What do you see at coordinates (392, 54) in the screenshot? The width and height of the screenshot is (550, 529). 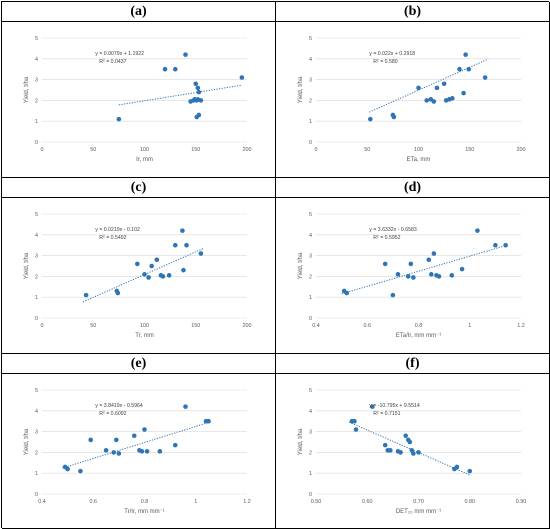 I see `trend-equation: y = 0.022x + 0.2918` at bounding box center [392, 54].